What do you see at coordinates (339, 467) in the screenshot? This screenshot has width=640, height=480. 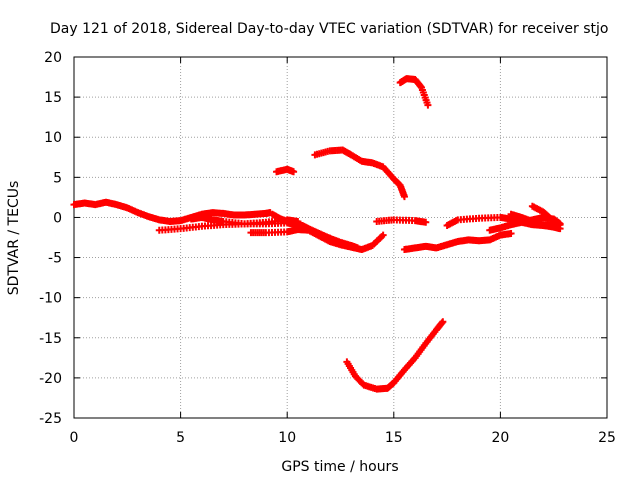 I see `x-axis-label: GPS time / hours` at bounding box center [339, 467].